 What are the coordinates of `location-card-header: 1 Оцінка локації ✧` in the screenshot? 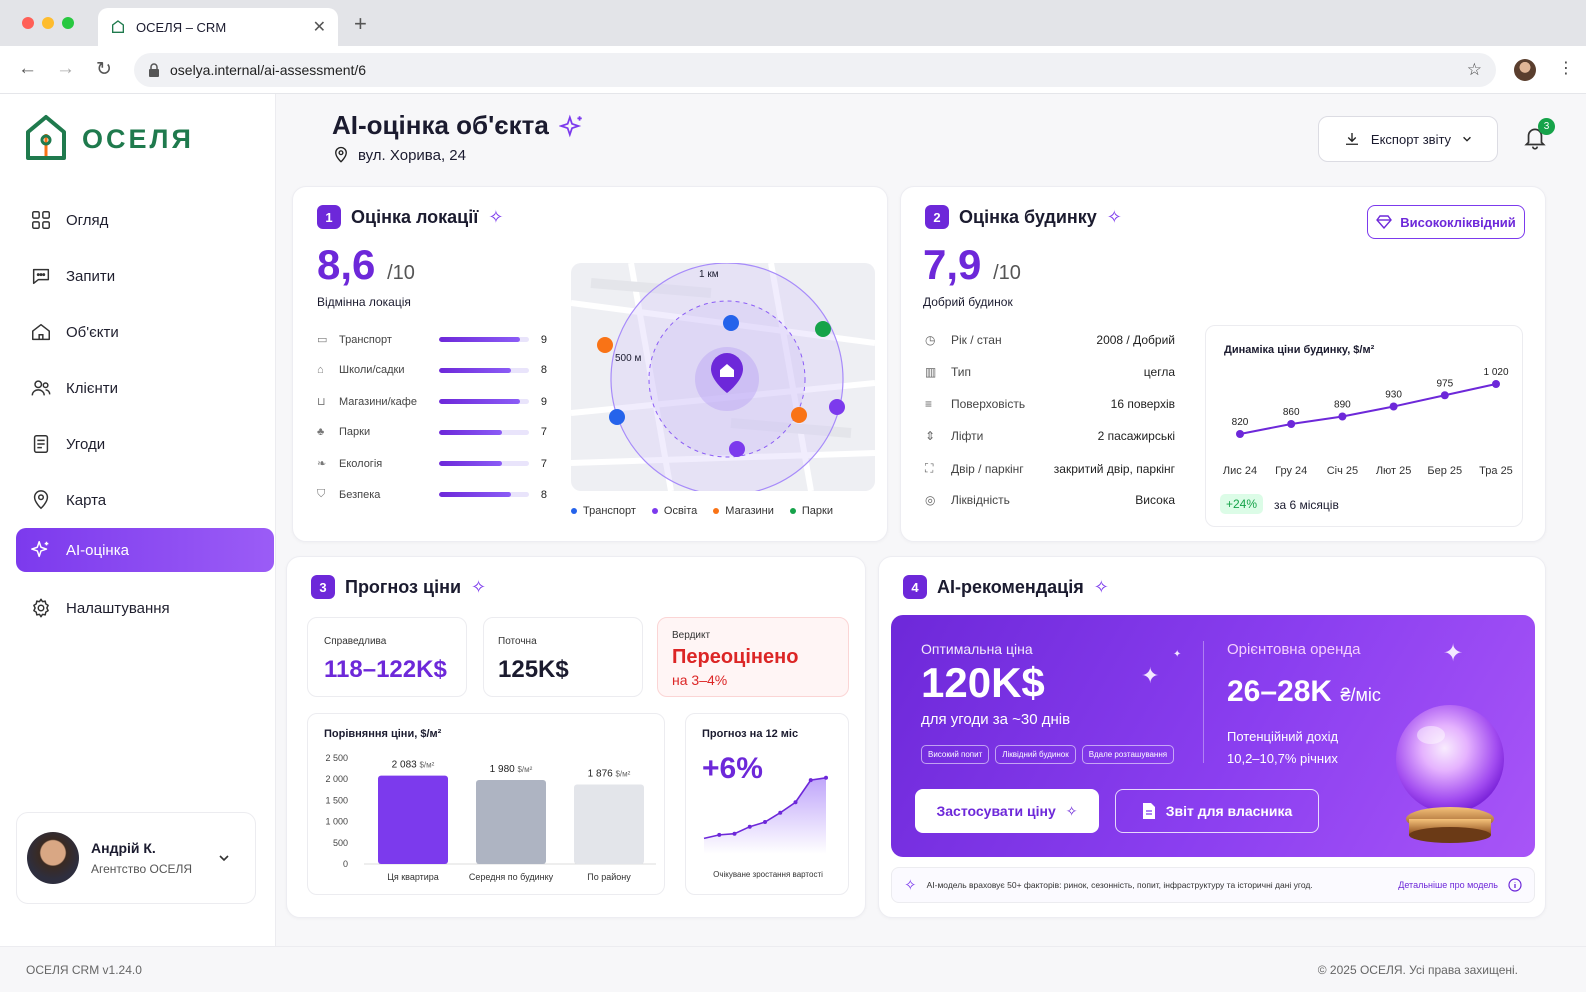 It's located at (410, 217).